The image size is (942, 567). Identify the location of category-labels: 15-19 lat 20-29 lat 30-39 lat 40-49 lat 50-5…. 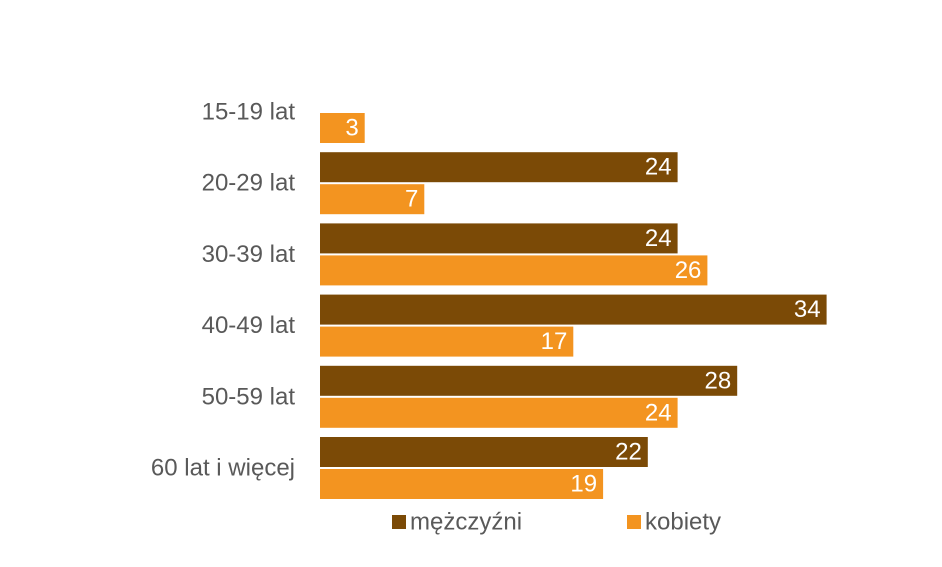
(223, 290).